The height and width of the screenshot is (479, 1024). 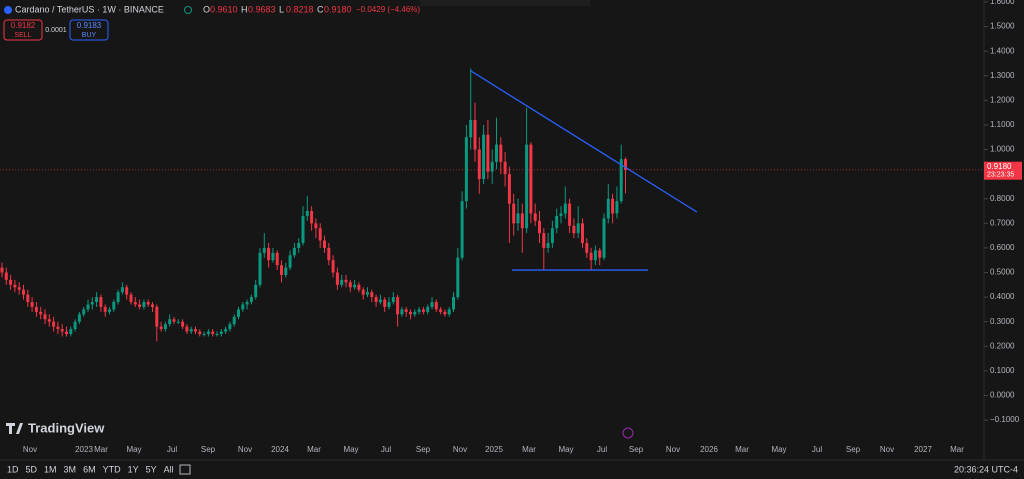 What do you see at coordinates (1002, 222) in the screenshot?
I see `y-tick-label: 0.7000` at bounding box center [1002, 222].